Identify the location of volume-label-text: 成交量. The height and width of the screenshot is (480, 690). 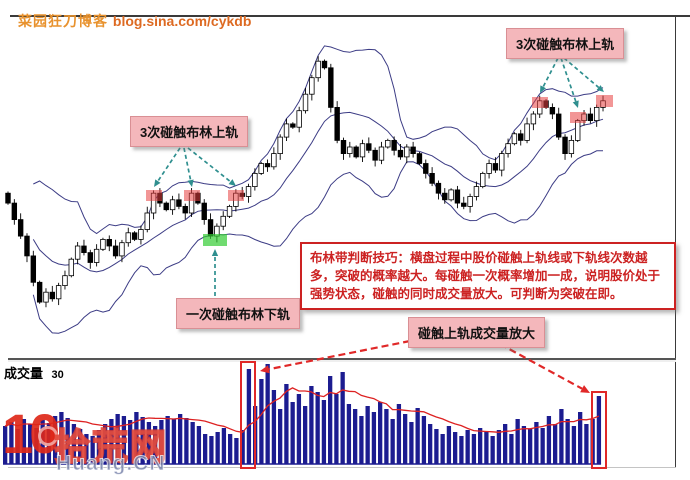
(24, 373).